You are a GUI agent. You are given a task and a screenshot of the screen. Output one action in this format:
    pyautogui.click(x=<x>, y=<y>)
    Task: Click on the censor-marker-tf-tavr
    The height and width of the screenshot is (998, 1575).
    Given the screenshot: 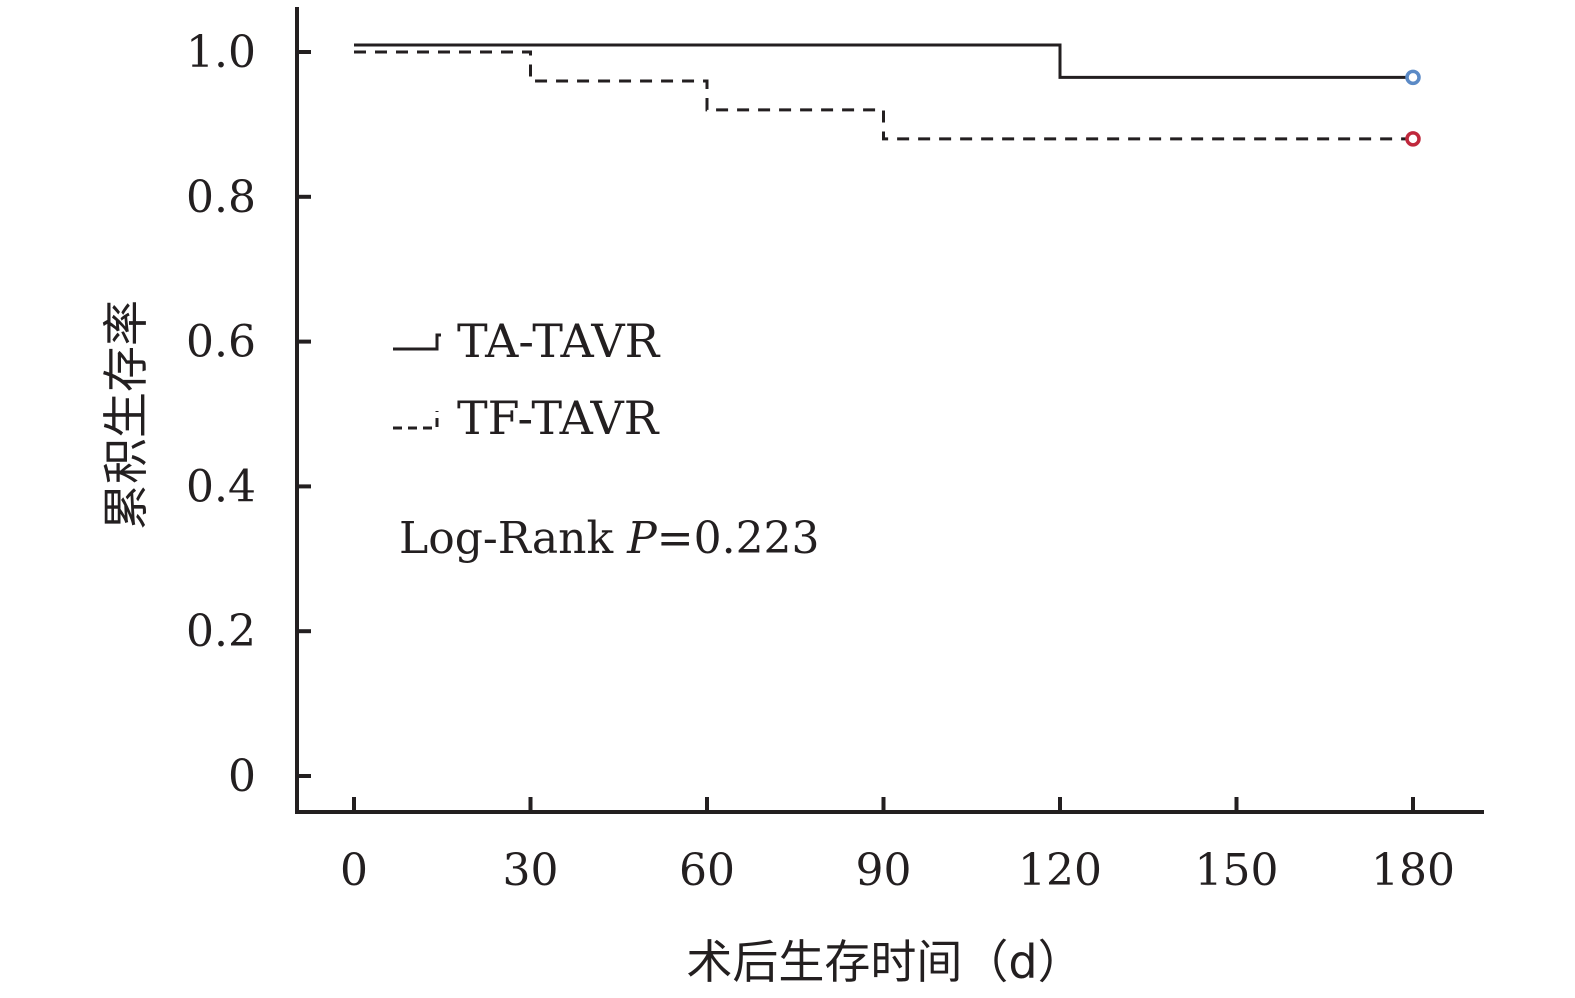 What is the action you would take?
    pyautogui.click(x=1413, y=139)
    